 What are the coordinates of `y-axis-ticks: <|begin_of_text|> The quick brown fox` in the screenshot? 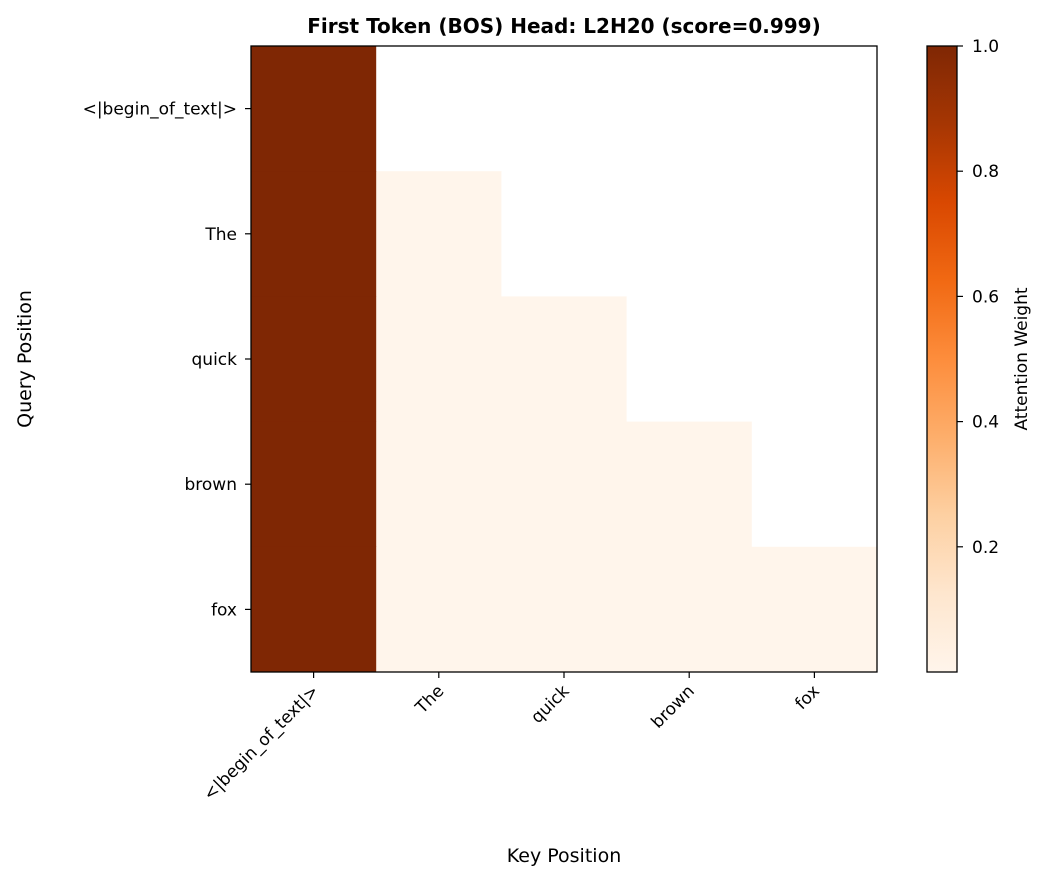 It's located at (167, 360).